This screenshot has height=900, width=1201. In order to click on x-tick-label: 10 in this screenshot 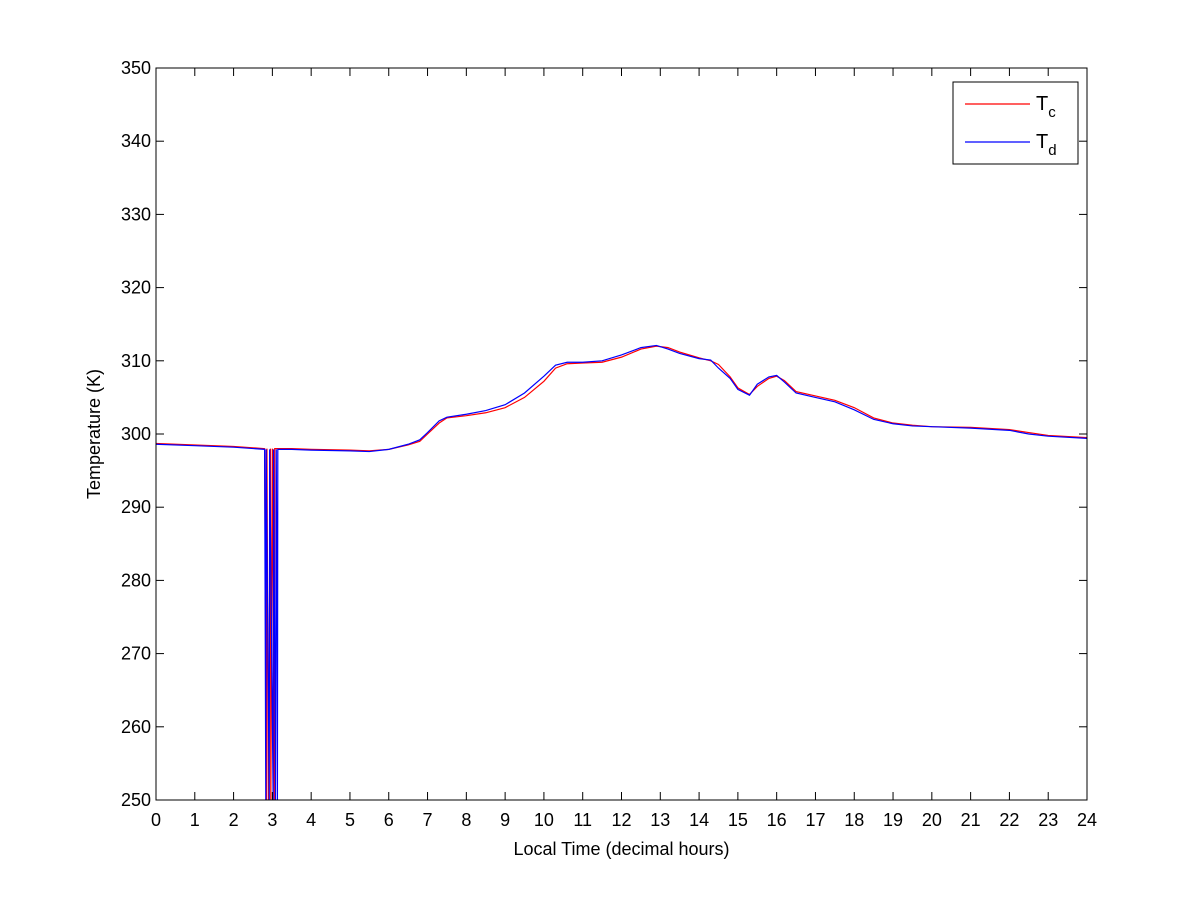, I will do `click(544, 820)`.